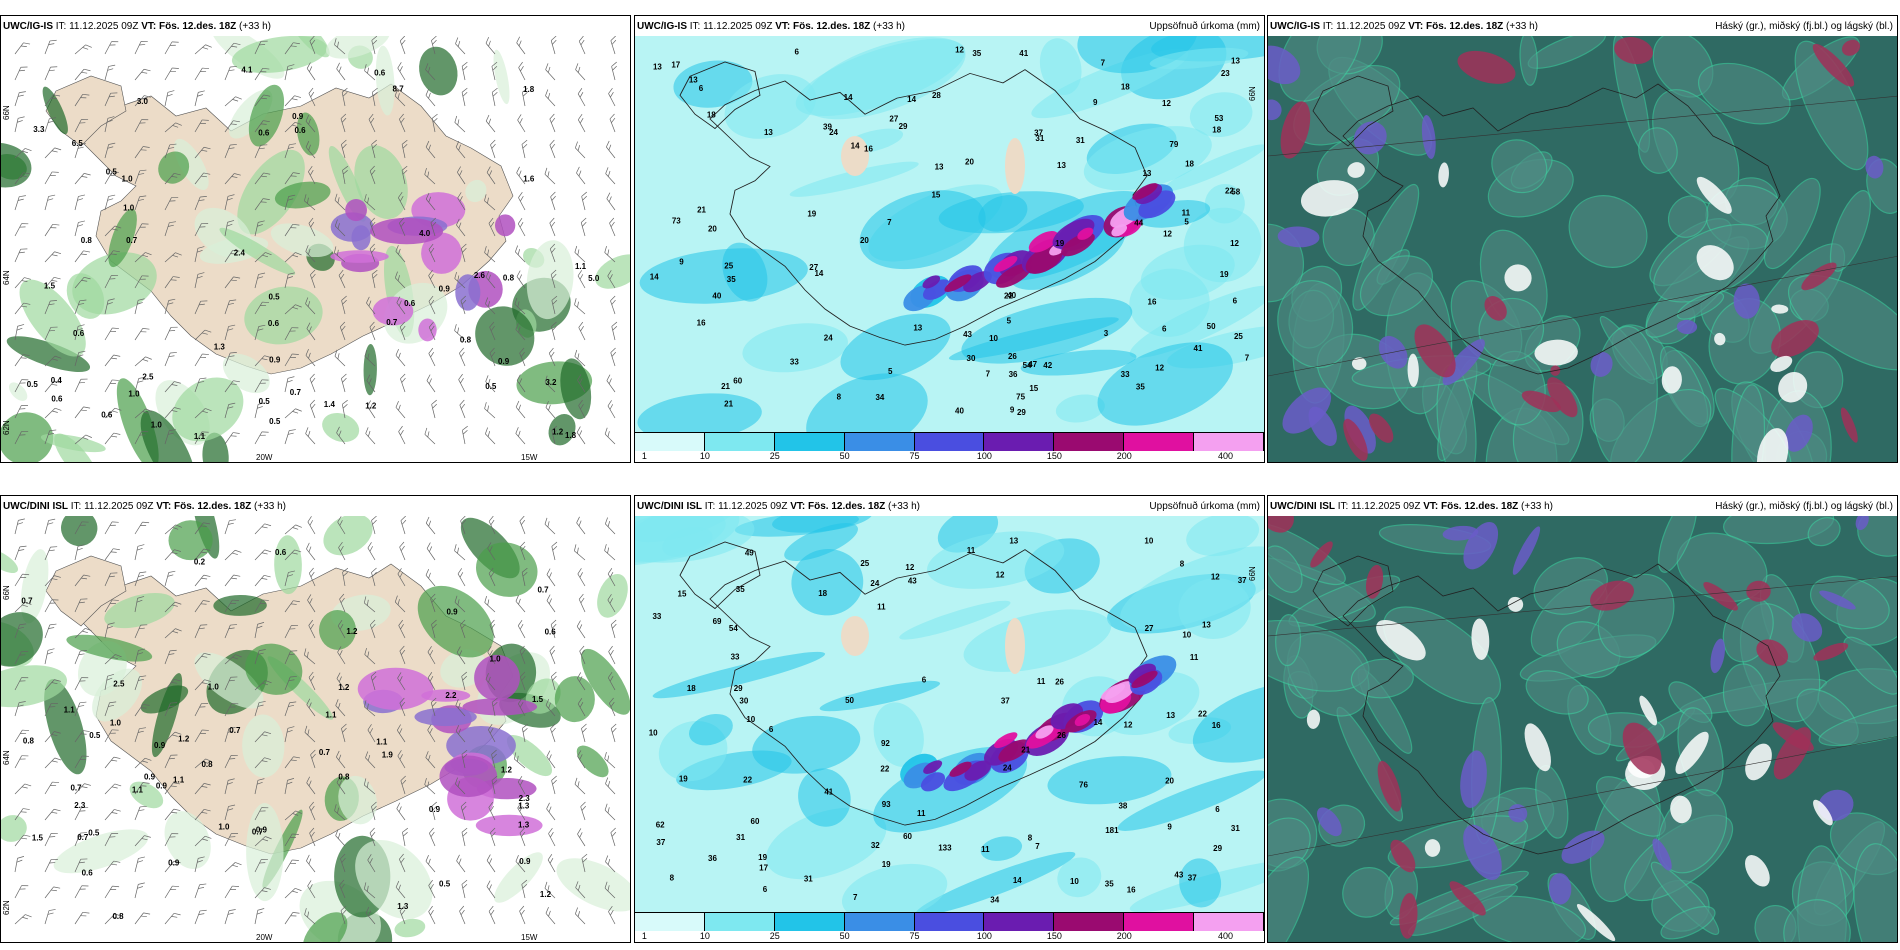 The height and width of the screenshot is (950, 1900). I want to click on precip-value-label: 10, so click(993, 338).